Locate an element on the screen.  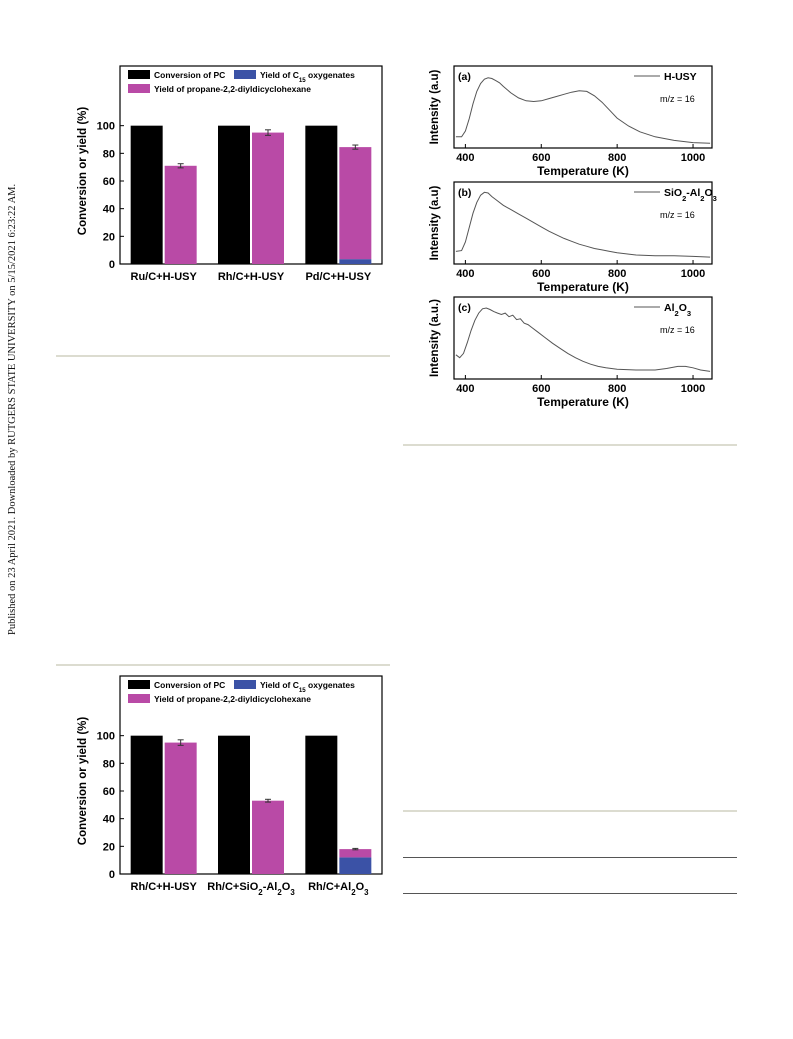
y-axis-label: Intensity (a.u.) is located at coordinates (435, 338).